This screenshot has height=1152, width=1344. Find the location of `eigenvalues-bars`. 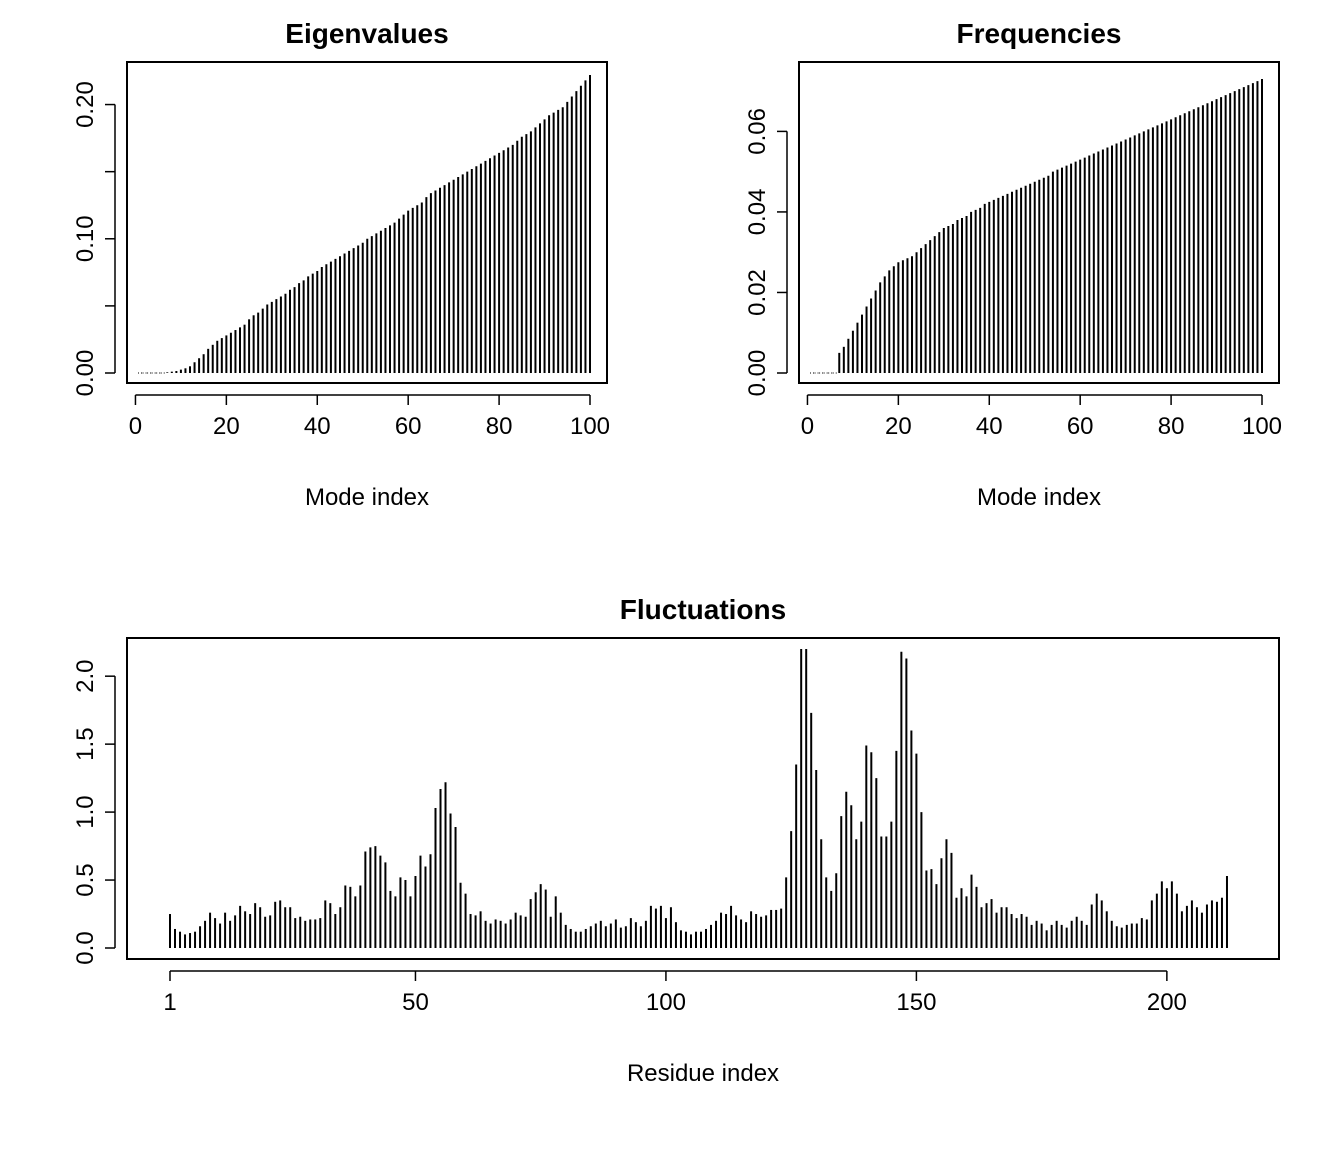

eigenvalues-bars is located at coordinates (364, 224).